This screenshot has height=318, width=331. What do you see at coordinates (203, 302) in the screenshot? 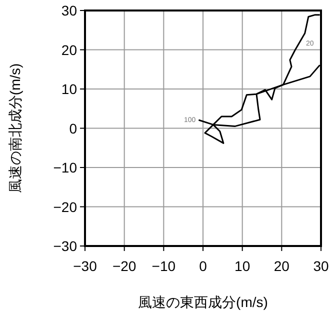
I see `x-axis-title: 風速の東西成分(m/s)` at bounding box center [203, 302].